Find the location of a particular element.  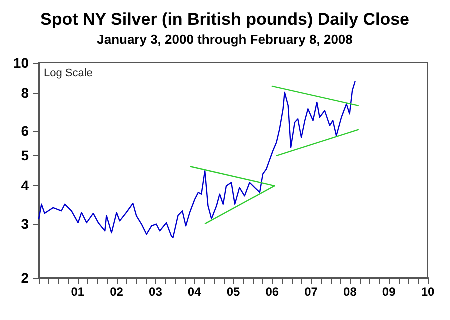

x-tick-label: 08 is located at coordinates (351, 292).